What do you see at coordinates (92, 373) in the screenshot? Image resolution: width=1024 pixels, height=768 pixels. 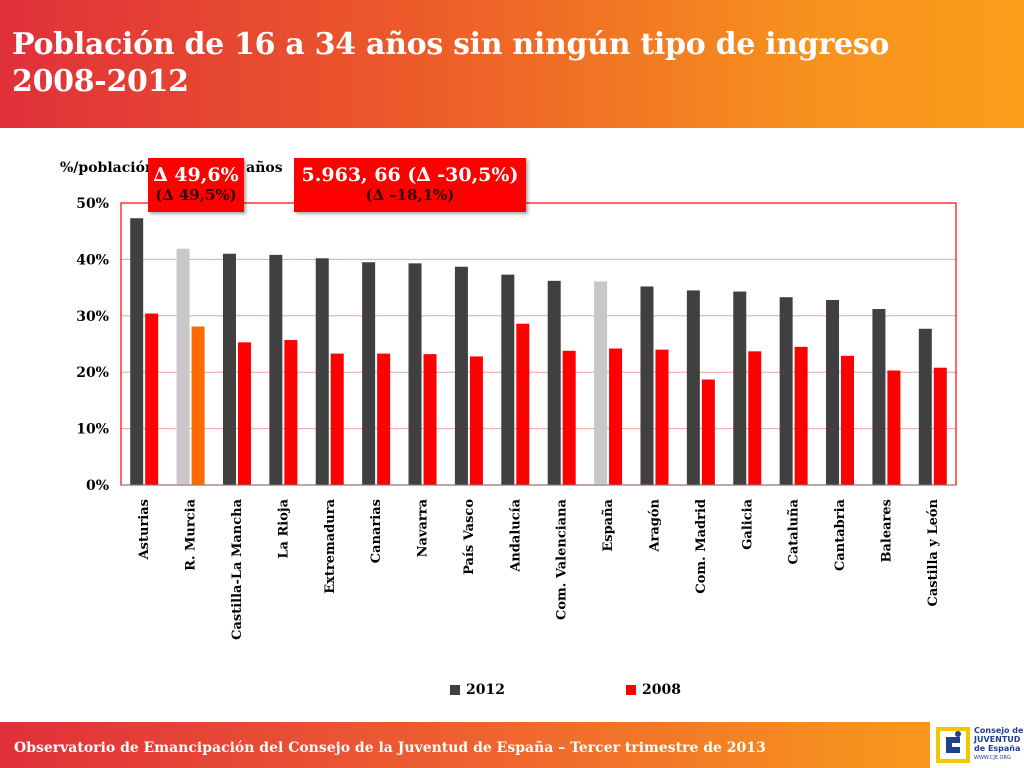 I see `y-tick-label: 20%` at bounding box center [92, 373].